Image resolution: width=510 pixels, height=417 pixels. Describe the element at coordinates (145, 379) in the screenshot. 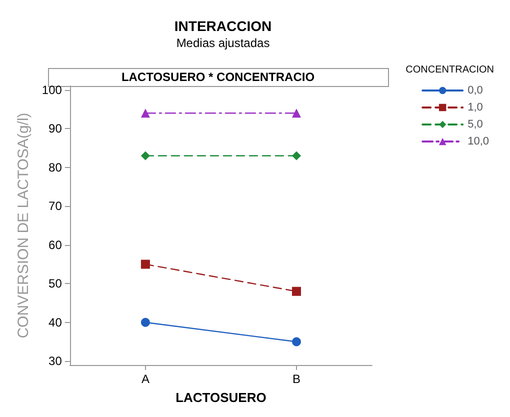

I see `x-tick-label: A` at that location.